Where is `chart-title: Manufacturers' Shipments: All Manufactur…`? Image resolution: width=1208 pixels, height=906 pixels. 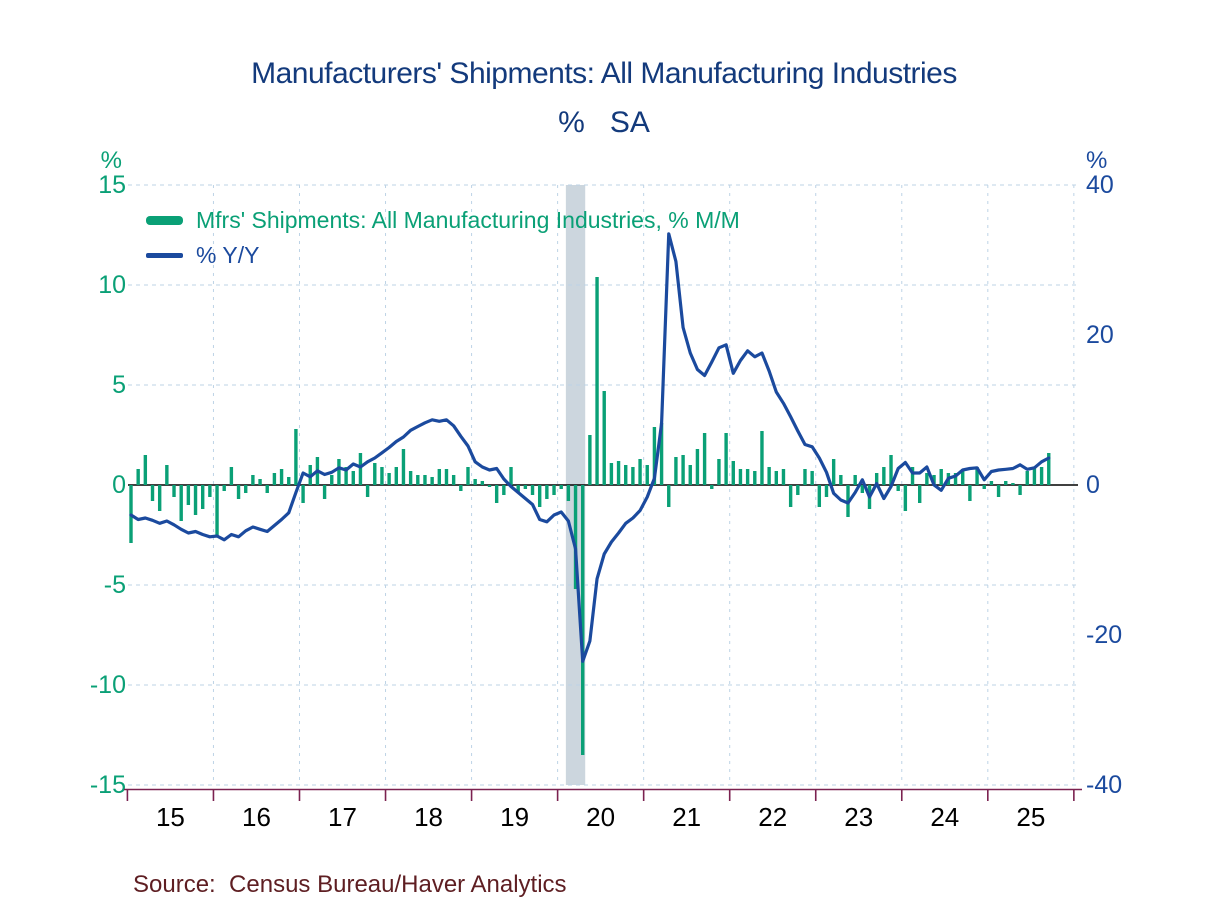
chart-title: Manufacturers' Shipments: All Manufactur… is located at coordinates (604, 73).